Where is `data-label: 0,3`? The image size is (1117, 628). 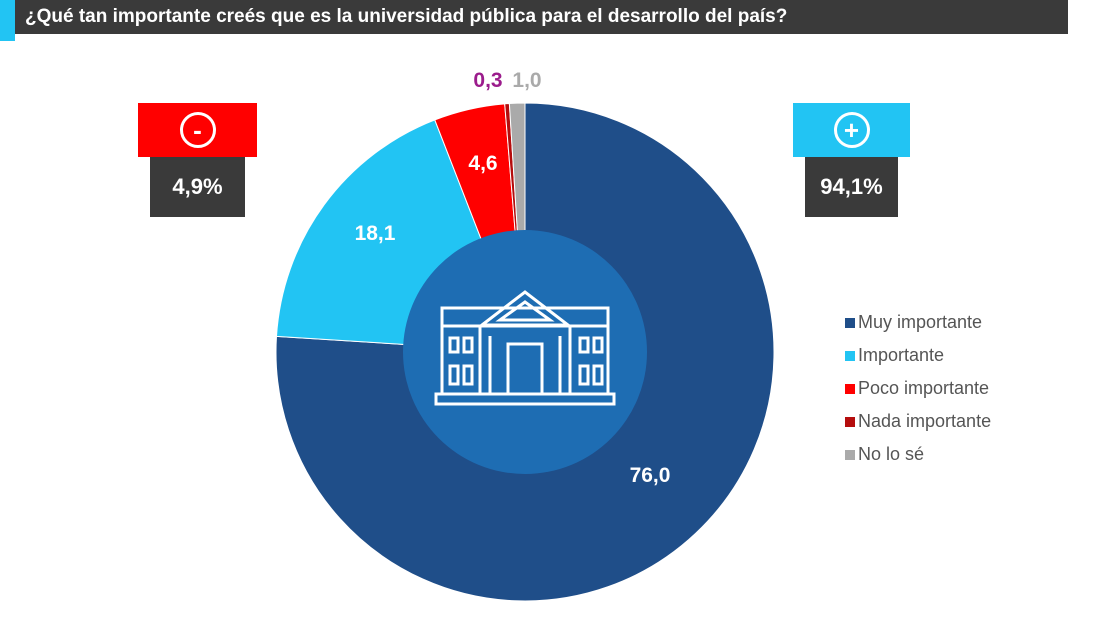 data-label: 0,3 is located at coordinates (487, 80).